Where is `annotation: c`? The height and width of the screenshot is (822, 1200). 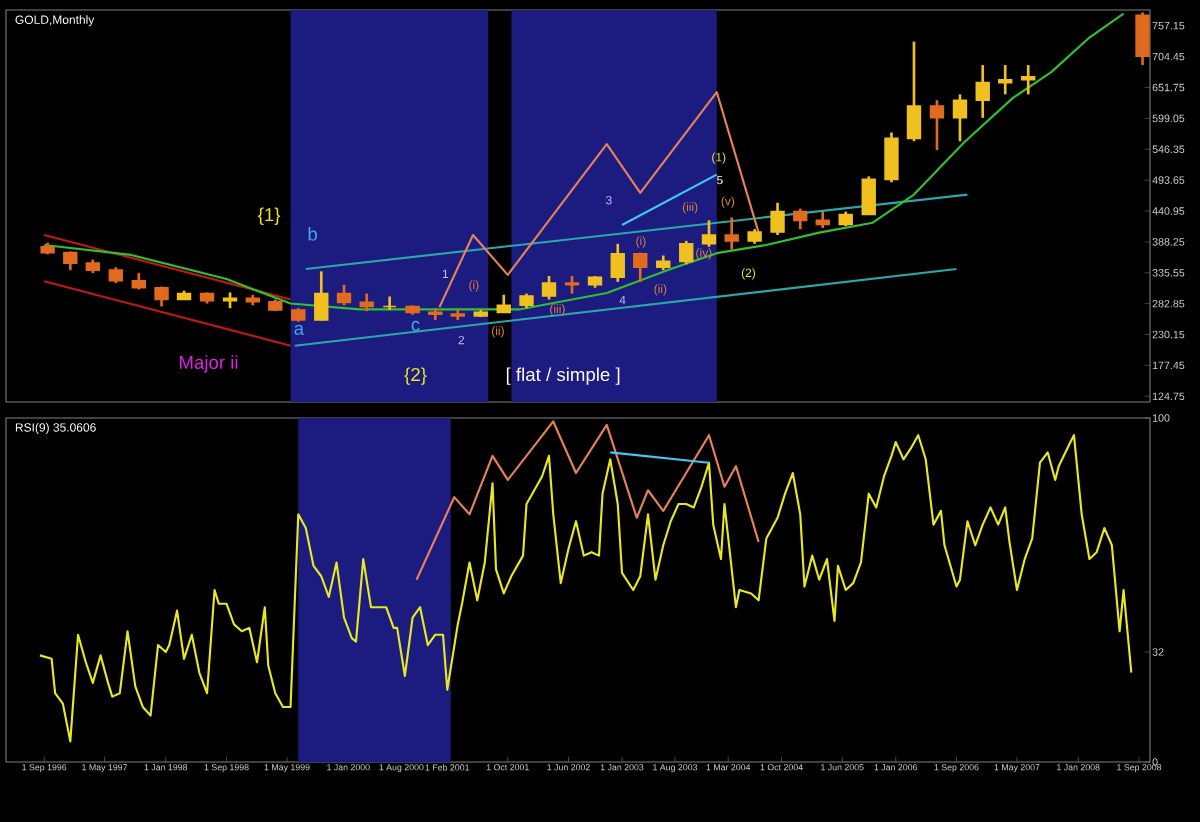
annotation: c is located at coordinates (415, 326).